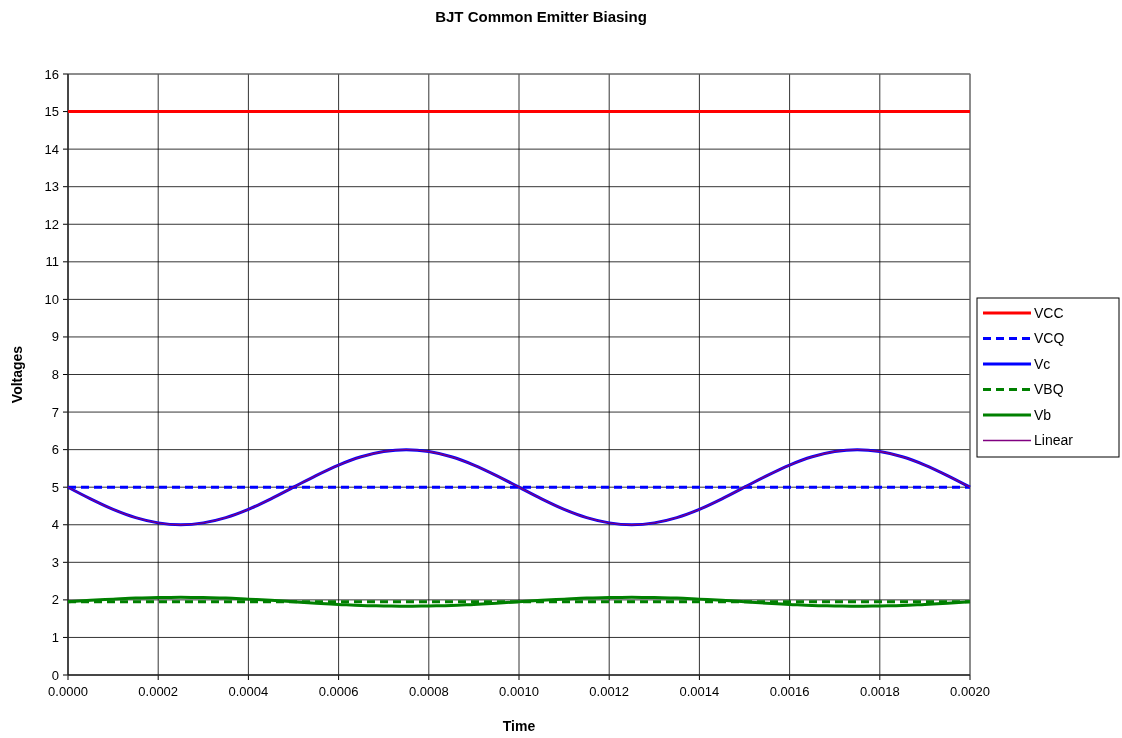 This screenshot has width=1122, height=738. I want to click on x-tick-label: 0.0020, so click(970, 691).